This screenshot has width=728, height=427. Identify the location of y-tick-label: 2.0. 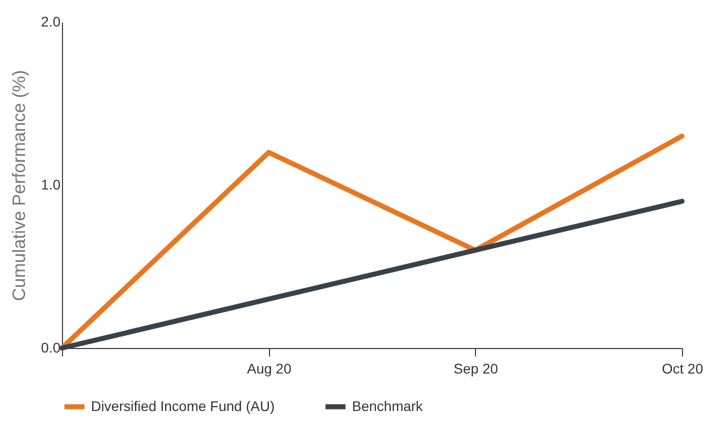
(51, 22).